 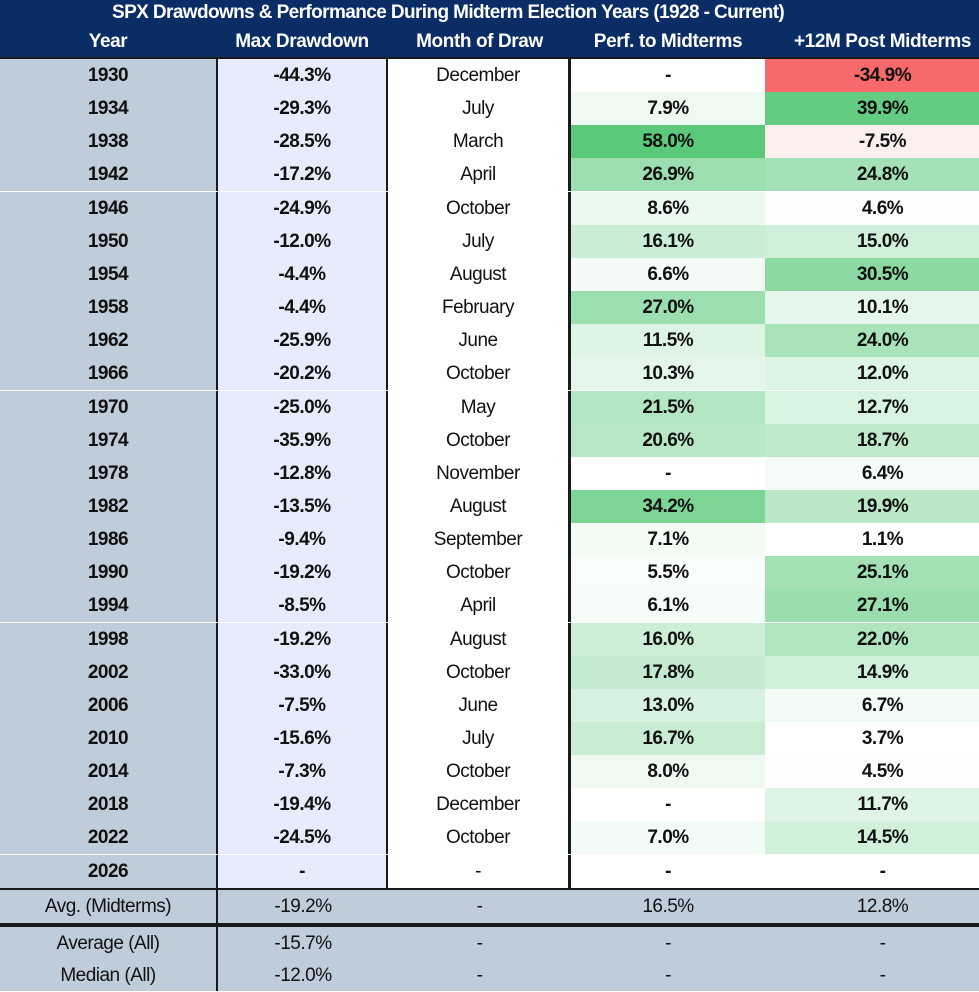 I want to click on year-cell: 1954, so click(x=108, y=274).